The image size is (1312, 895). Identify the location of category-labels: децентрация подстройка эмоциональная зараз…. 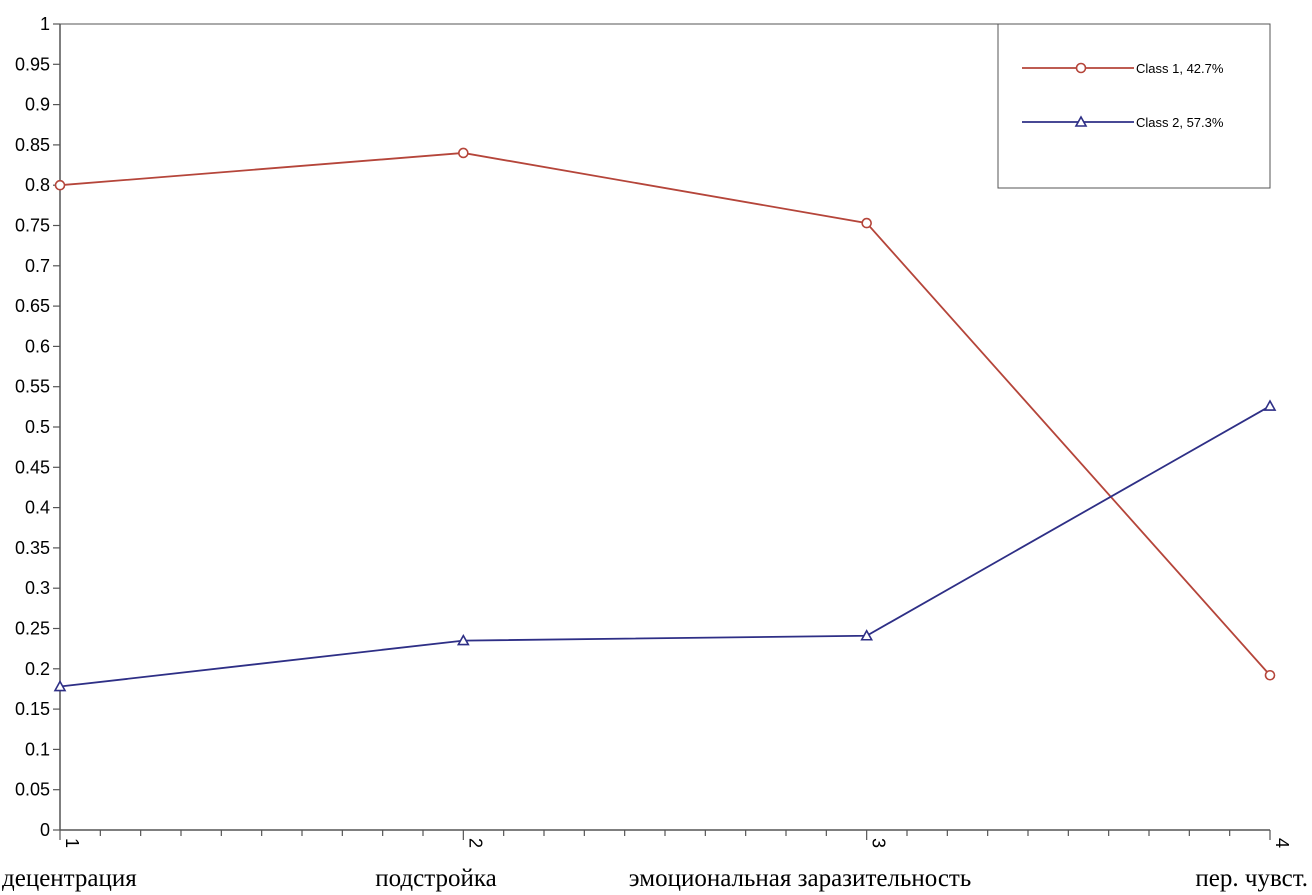
(655, 878).